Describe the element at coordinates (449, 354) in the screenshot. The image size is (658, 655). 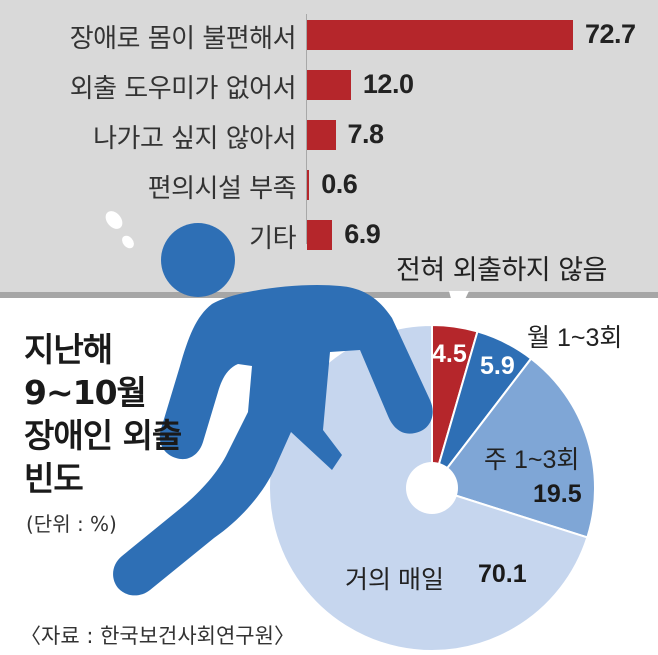
I see `pie-value-label: 4.5` at that location.